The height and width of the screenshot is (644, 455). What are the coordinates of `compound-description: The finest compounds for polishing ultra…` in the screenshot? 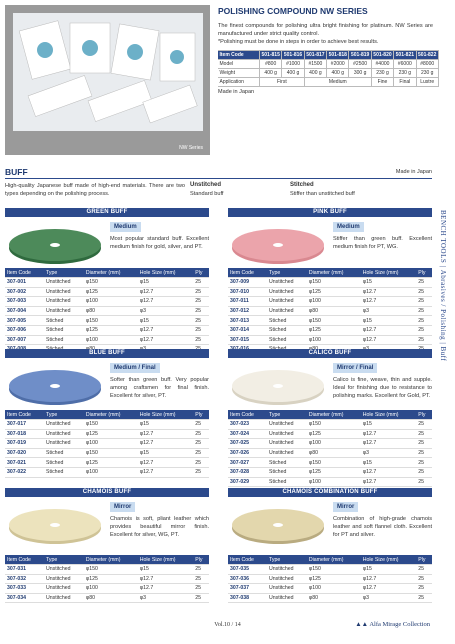 It's located at (325, 30).